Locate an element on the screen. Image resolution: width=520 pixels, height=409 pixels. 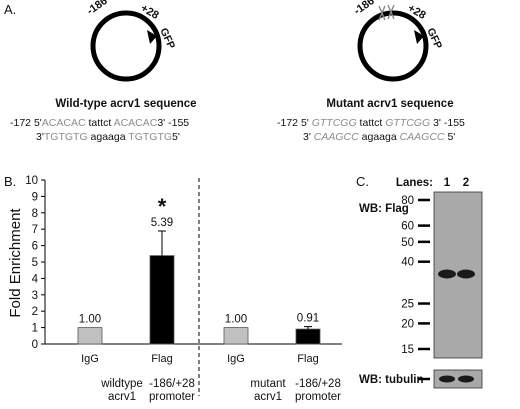
y-tick-label: 0 is located at coordinates (35, 345).